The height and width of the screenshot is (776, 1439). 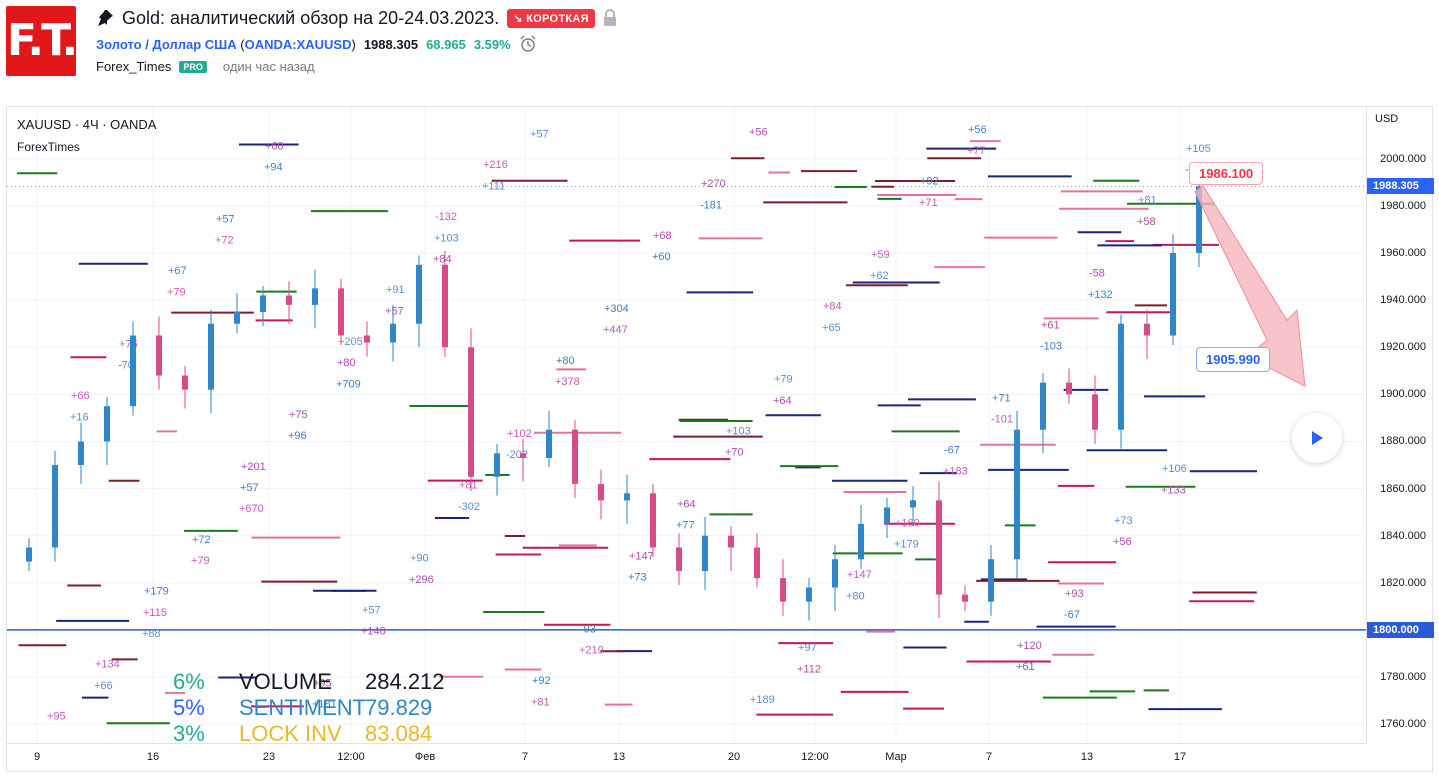 I want to click on time-tick-label: 7, so click(x=525, y=757).